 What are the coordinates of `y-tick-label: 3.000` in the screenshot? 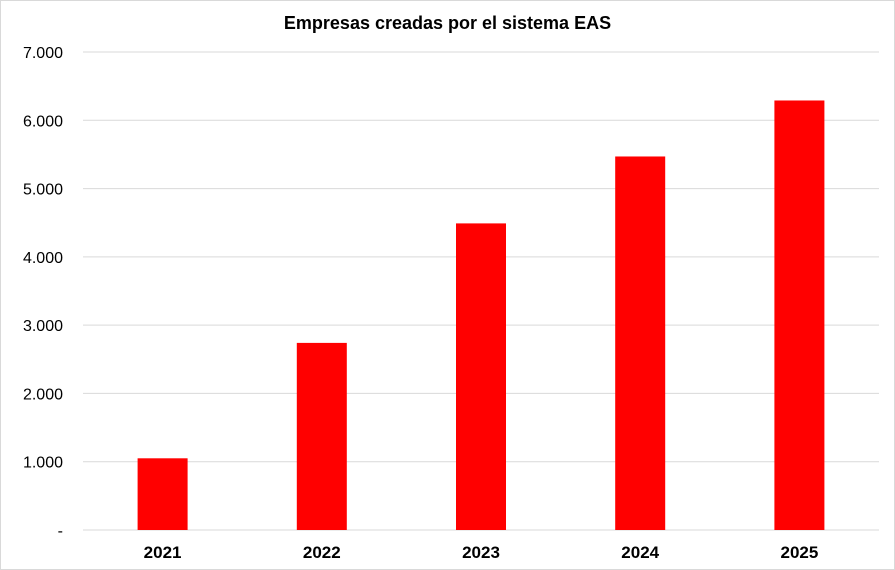 It's located at (43, 326).